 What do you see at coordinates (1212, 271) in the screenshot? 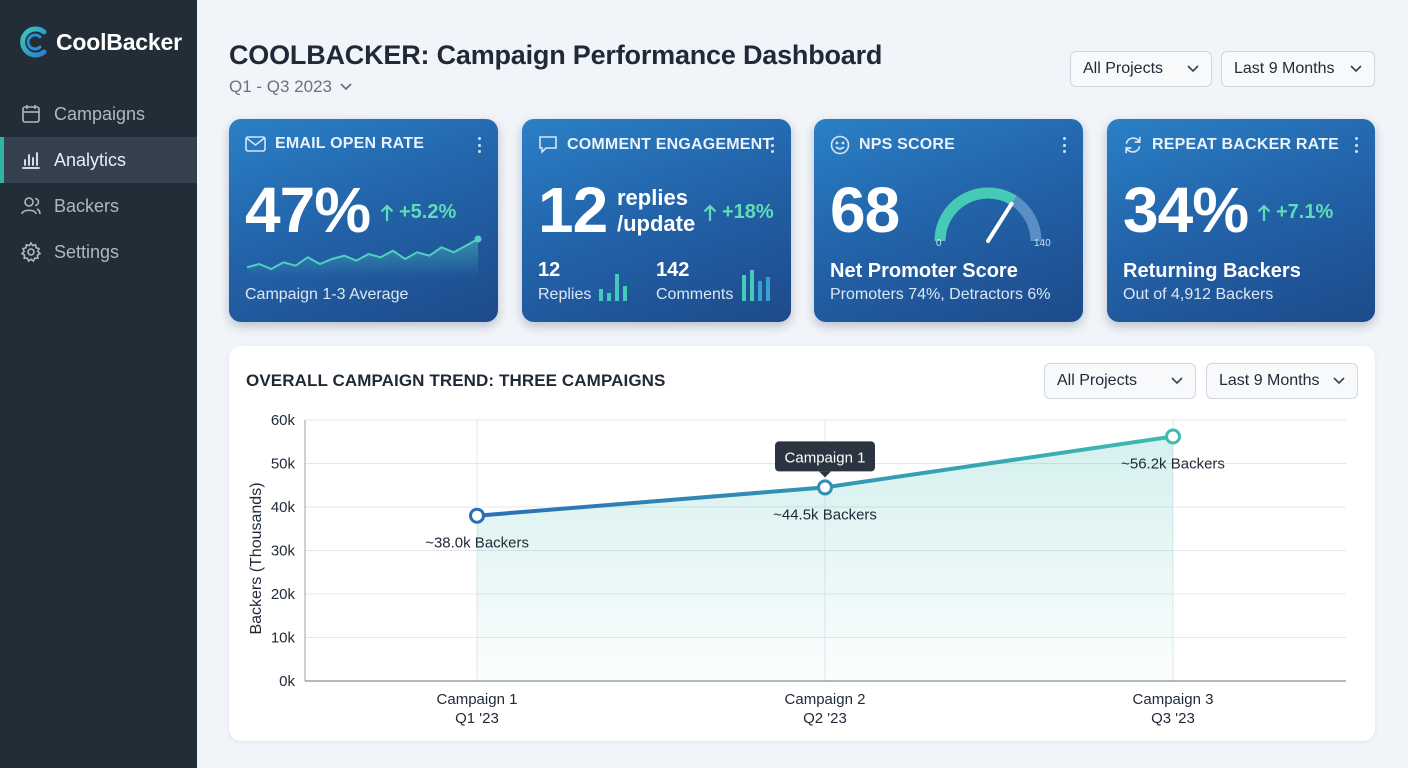
I see `card-label: Returning Backers` at bounding box center [1212, 271].